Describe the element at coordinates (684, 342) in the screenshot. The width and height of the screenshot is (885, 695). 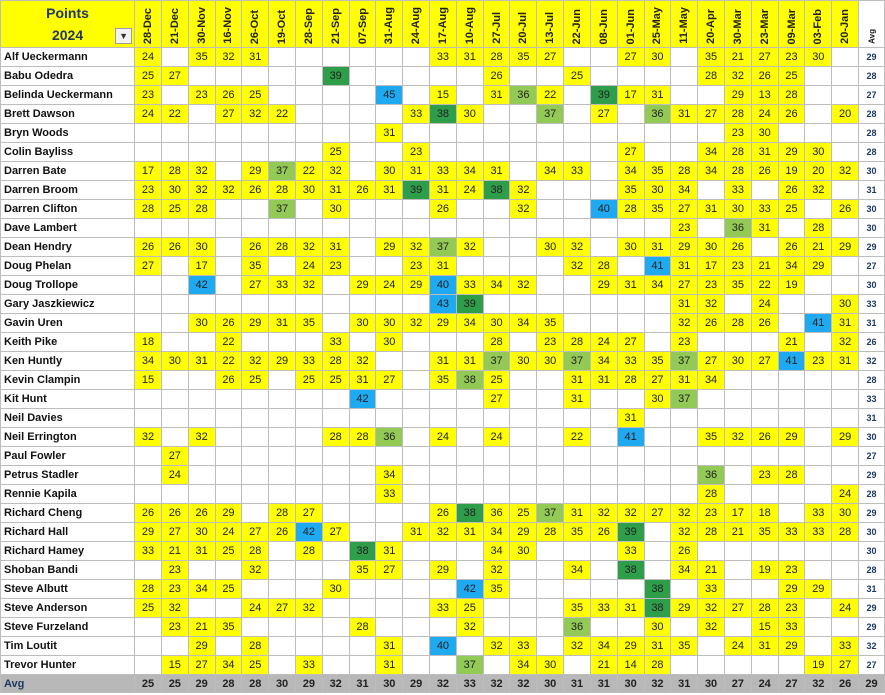
I see `score-cell: 23` at that location.